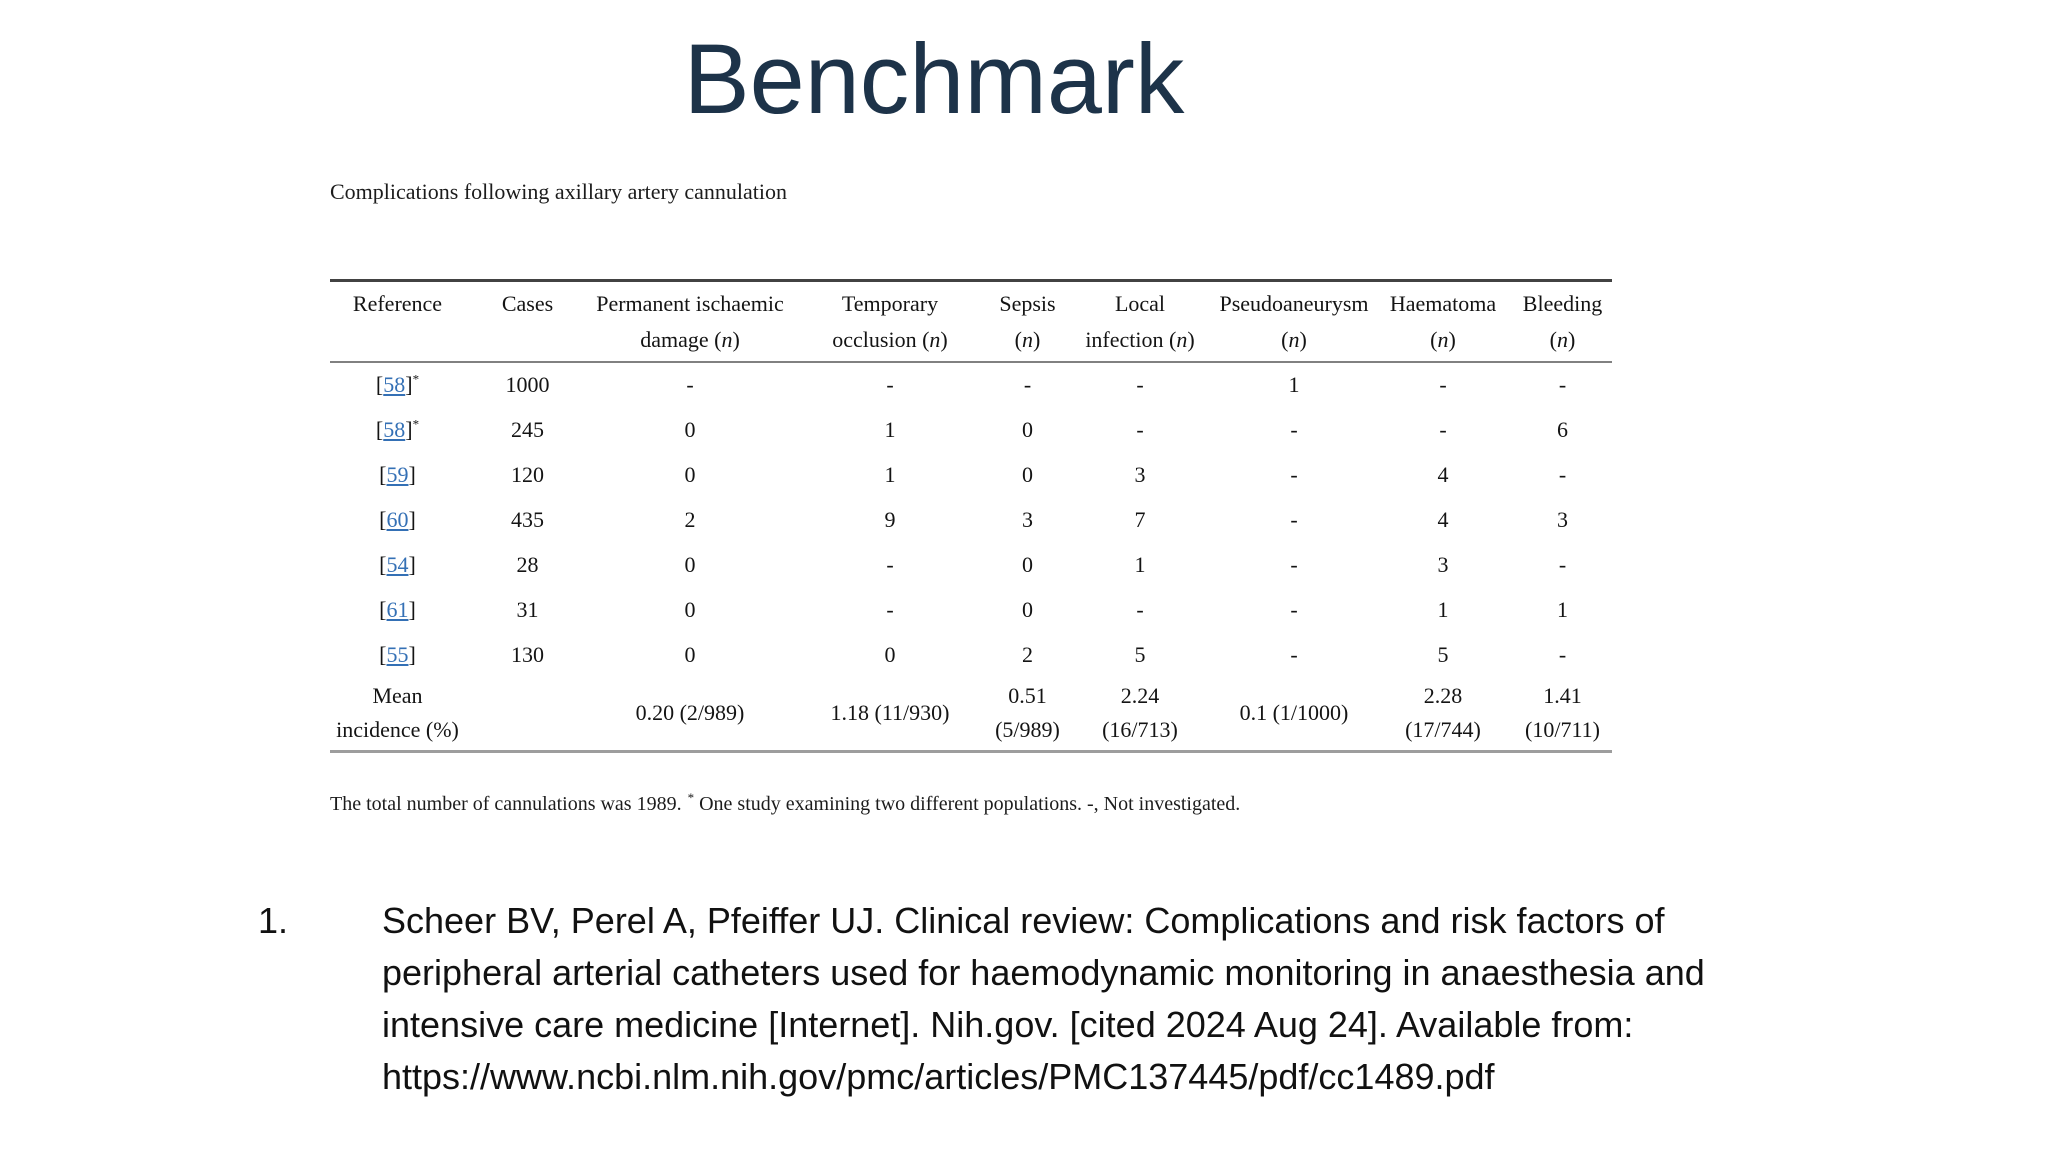 The height and width of the screenshot is (1152, 2048). I want to click on summary-value-cell: 2.24 (16/713), so click(1140, 715).